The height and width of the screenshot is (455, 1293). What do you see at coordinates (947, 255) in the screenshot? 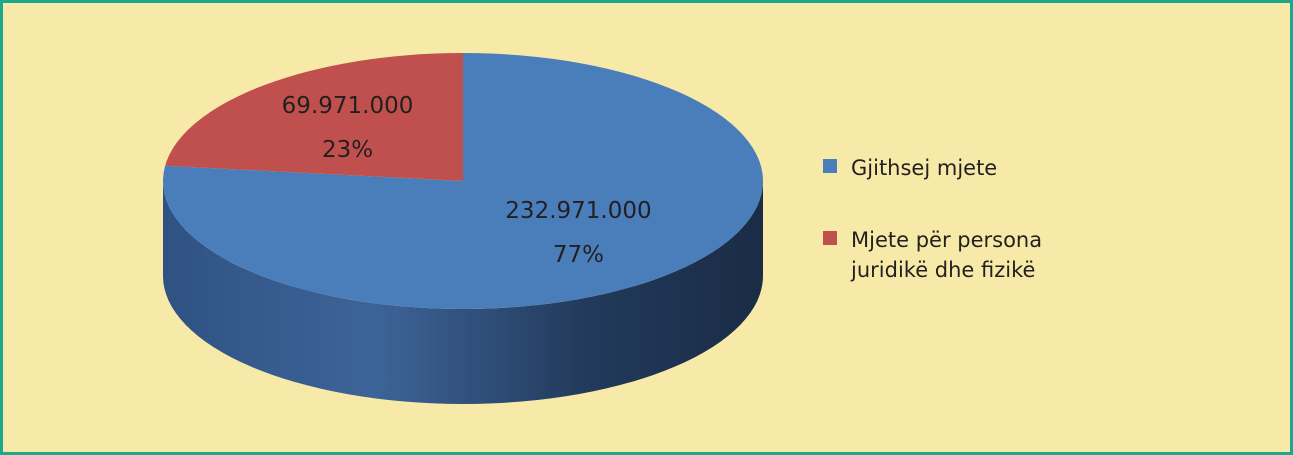
I see `legend-label: Mjete për persona juridikë dhe fizikë` at bounding box center [947, 255].